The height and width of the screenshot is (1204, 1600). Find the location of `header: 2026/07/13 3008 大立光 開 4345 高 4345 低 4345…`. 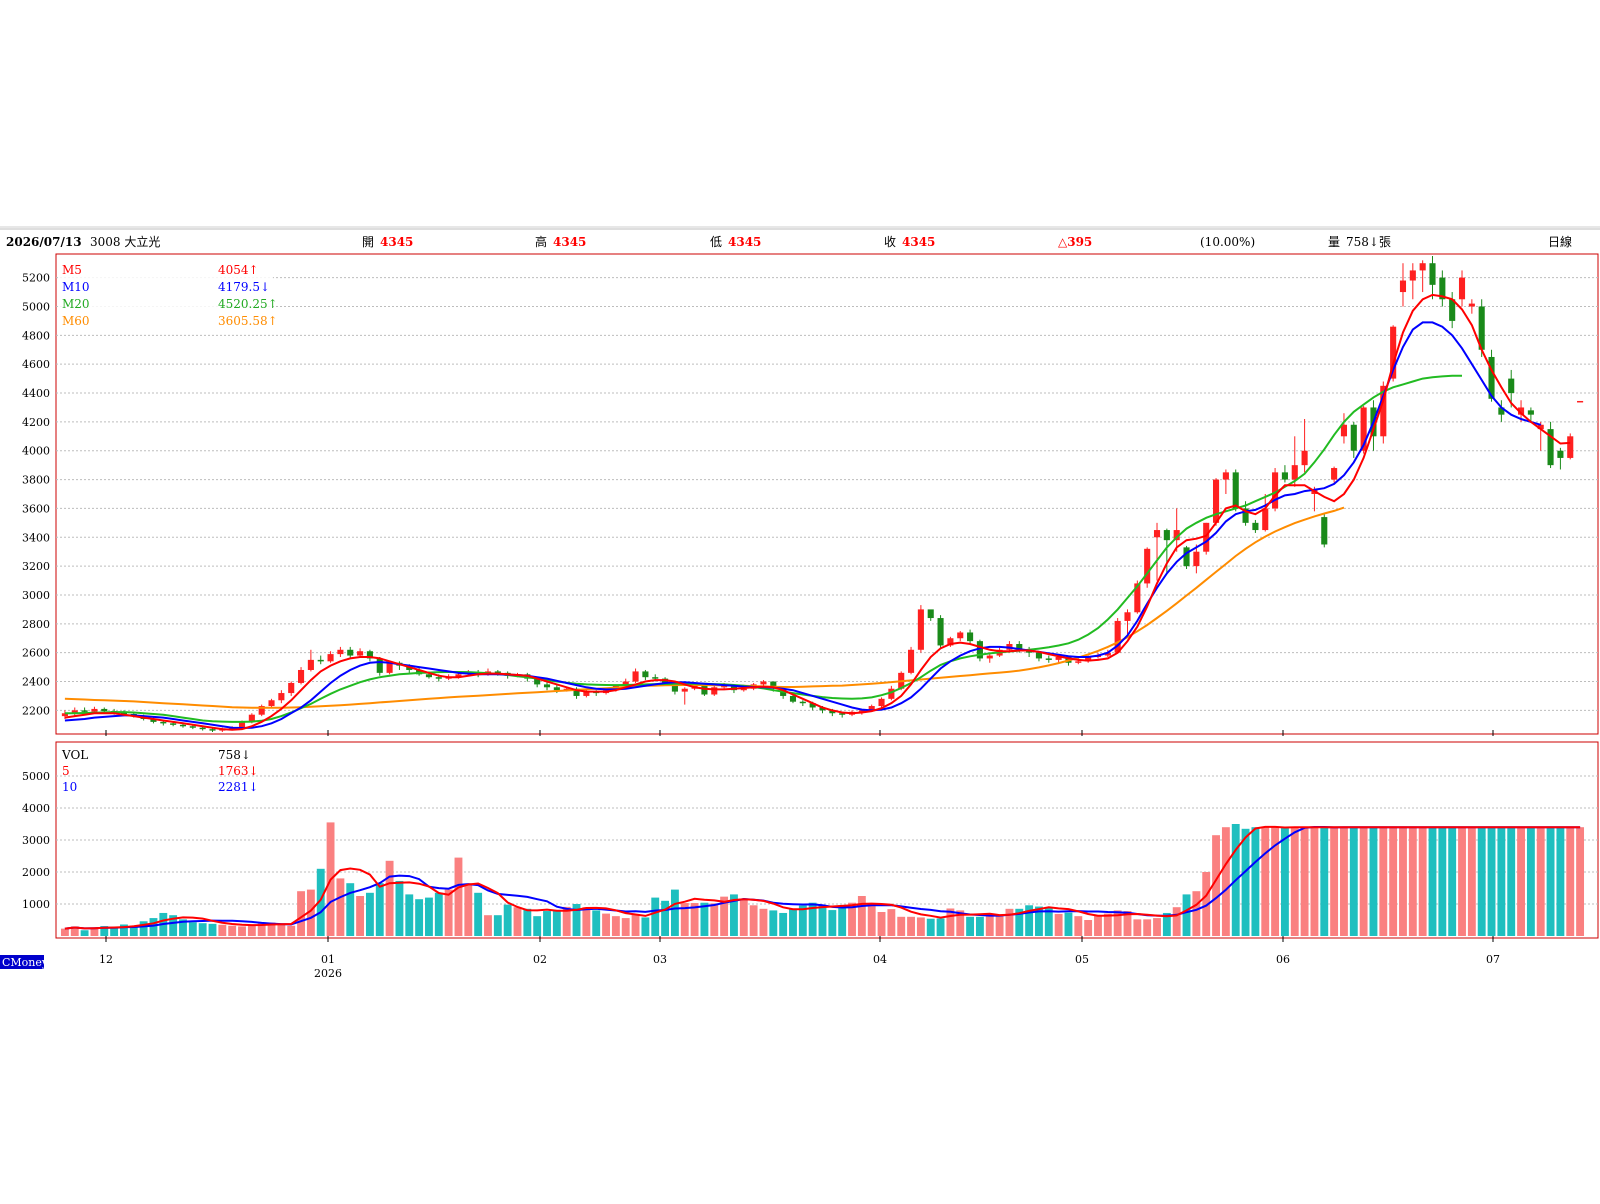

header: 2026/07/13 3008 大立光 開 4345 高 4345 低 4345… is located at coordinates (789, 241).